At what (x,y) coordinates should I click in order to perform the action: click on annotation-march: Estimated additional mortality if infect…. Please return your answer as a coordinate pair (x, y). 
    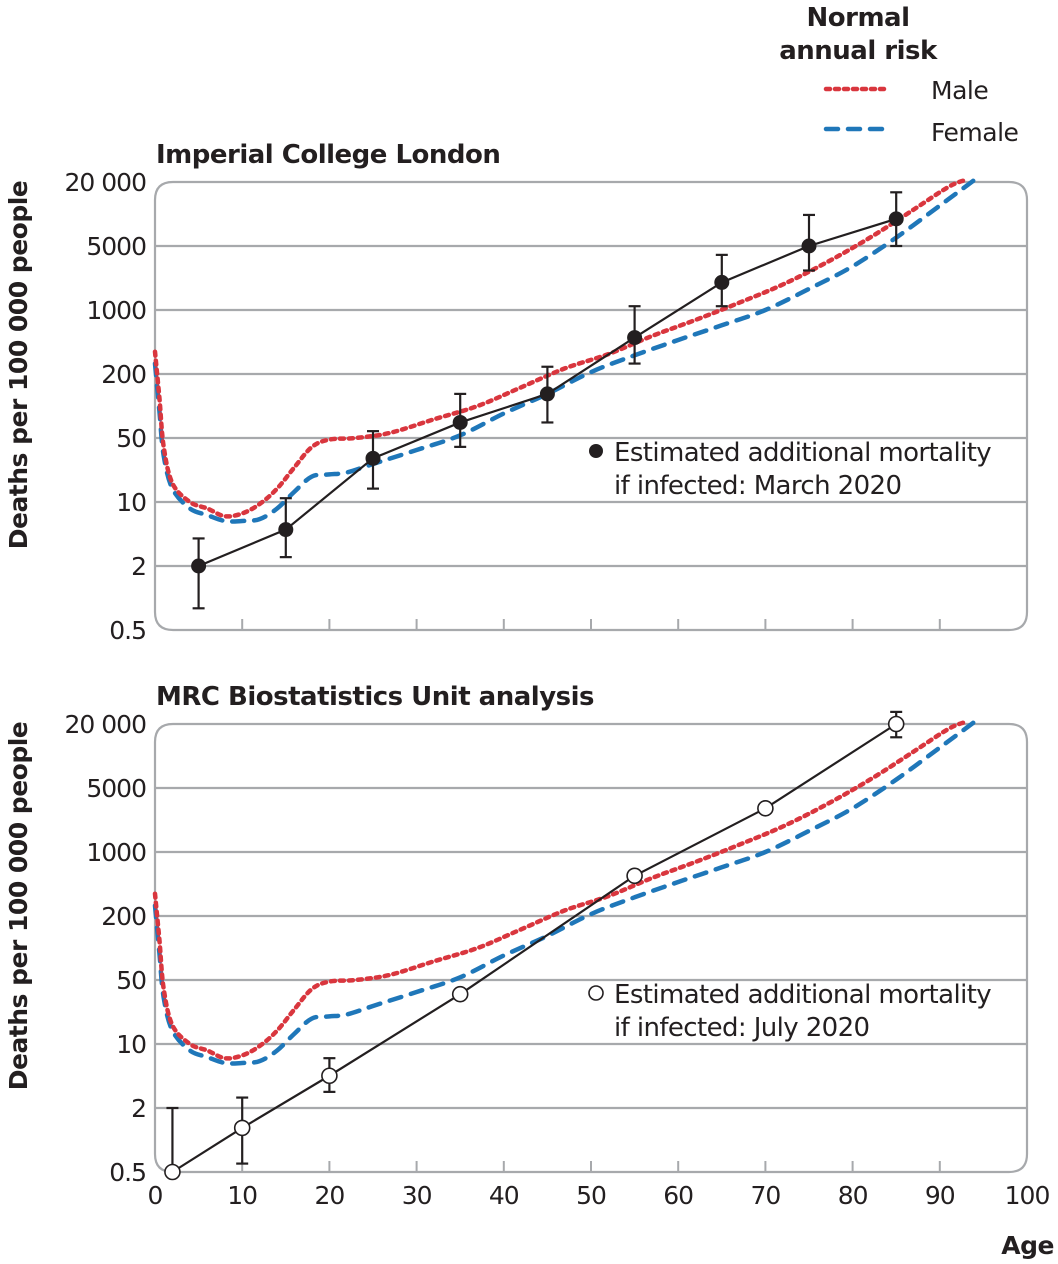
    Looking at the image, I should click on (790, 469).